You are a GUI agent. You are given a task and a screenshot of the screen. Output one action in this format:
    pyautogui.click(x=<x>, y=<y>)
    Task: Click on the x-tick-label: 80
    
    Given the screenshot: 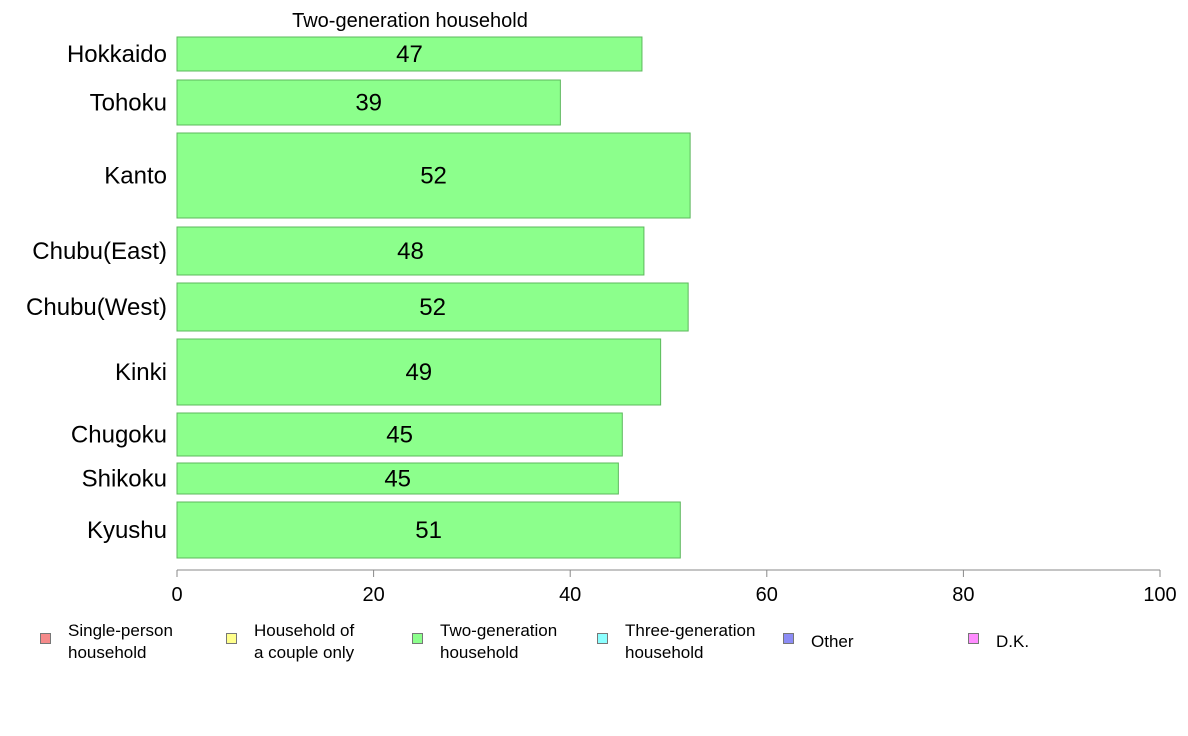 What is the action you would take?
    pyautogui.click(x=963, y=595)
    